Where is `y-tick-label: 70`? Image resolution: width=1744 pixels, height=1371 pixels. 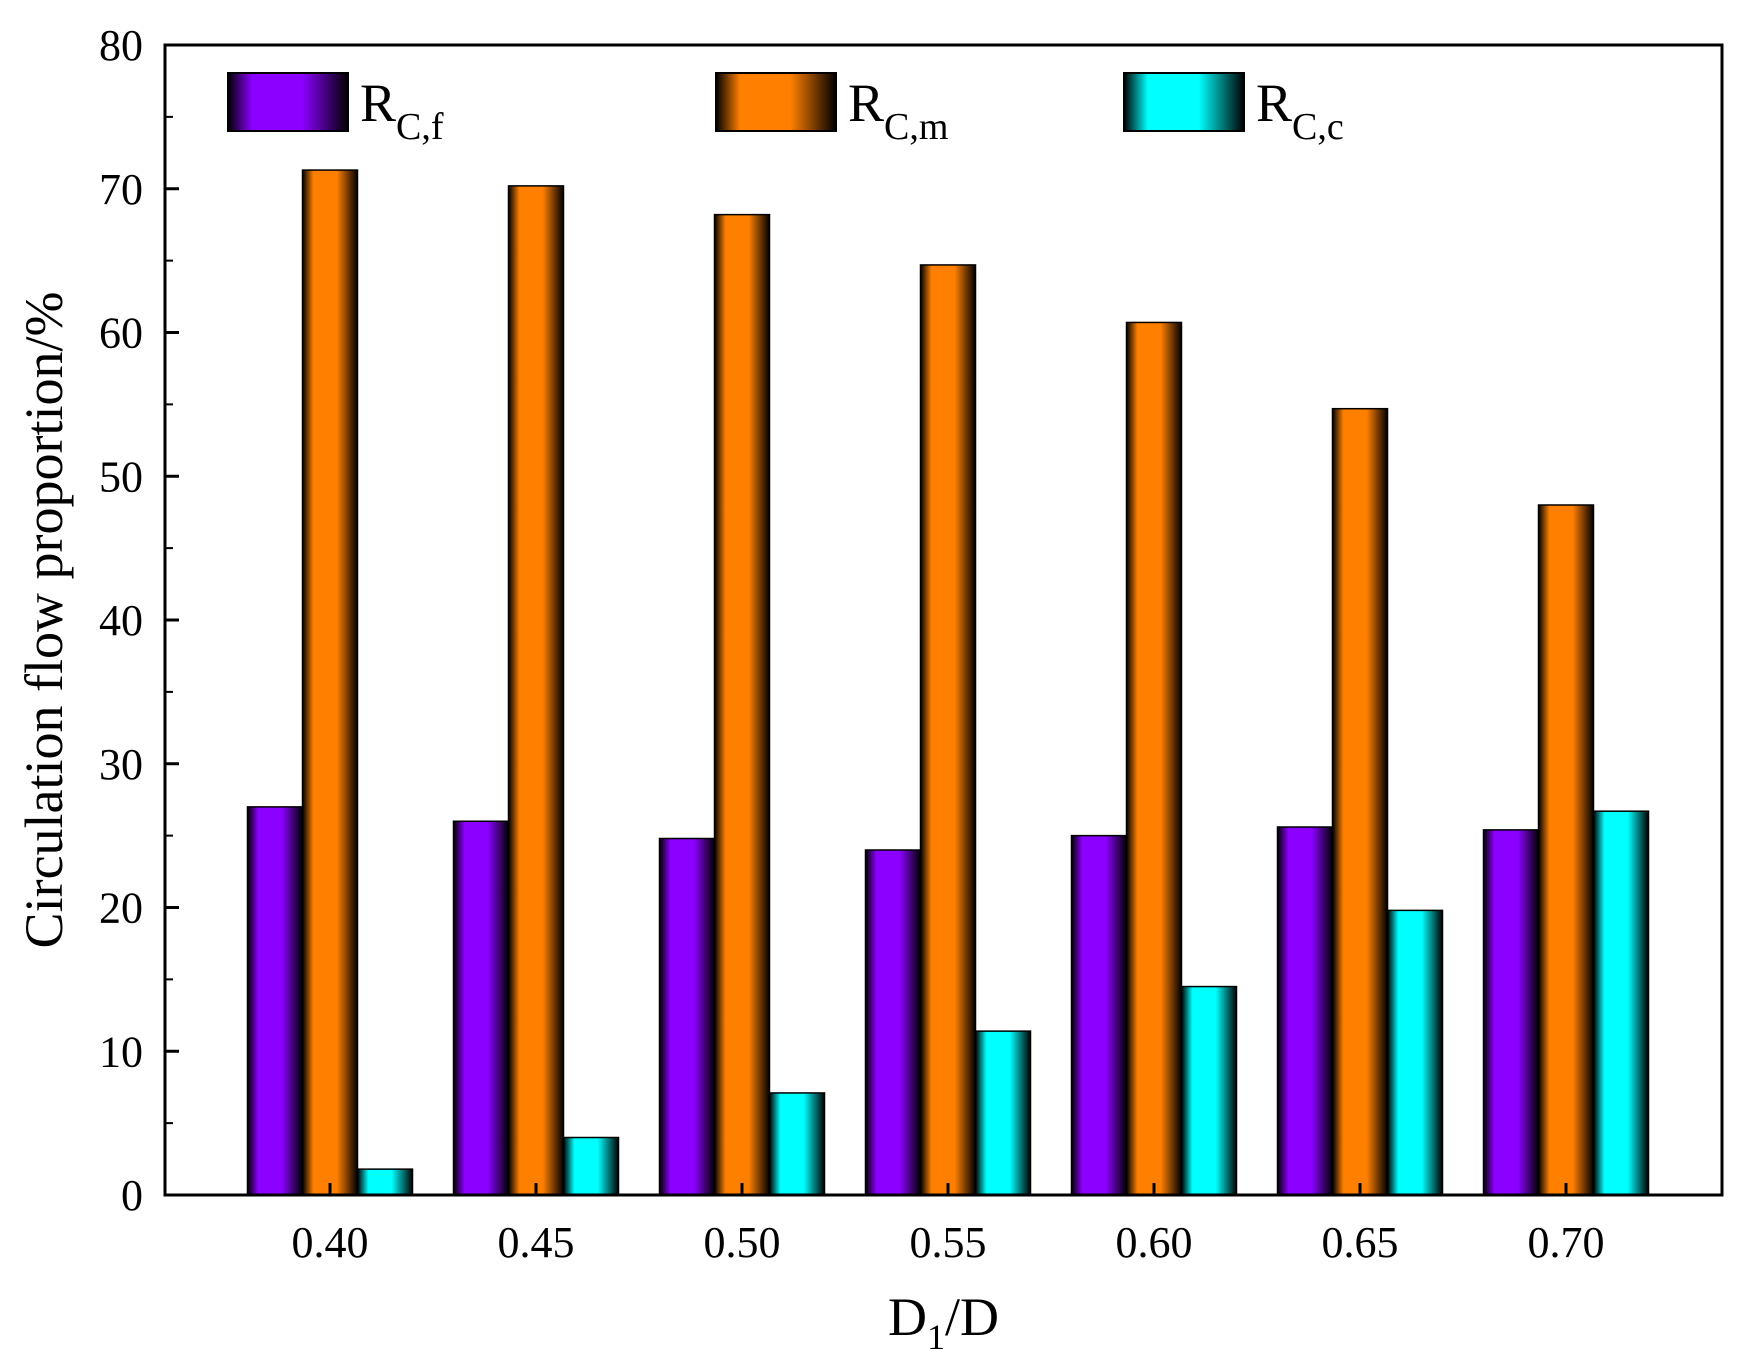
y-tick-label: 70 is located at coordinates (121, 189).